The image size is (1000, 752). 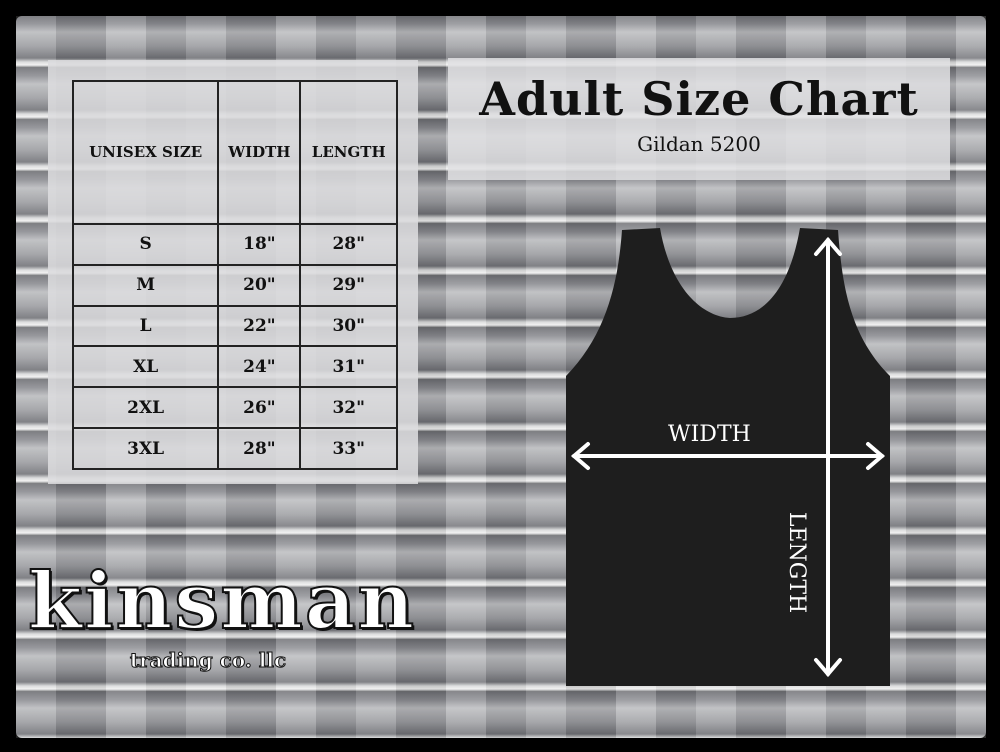 I want to click on table-row: M 20" 29", so click(x=234, y=285).